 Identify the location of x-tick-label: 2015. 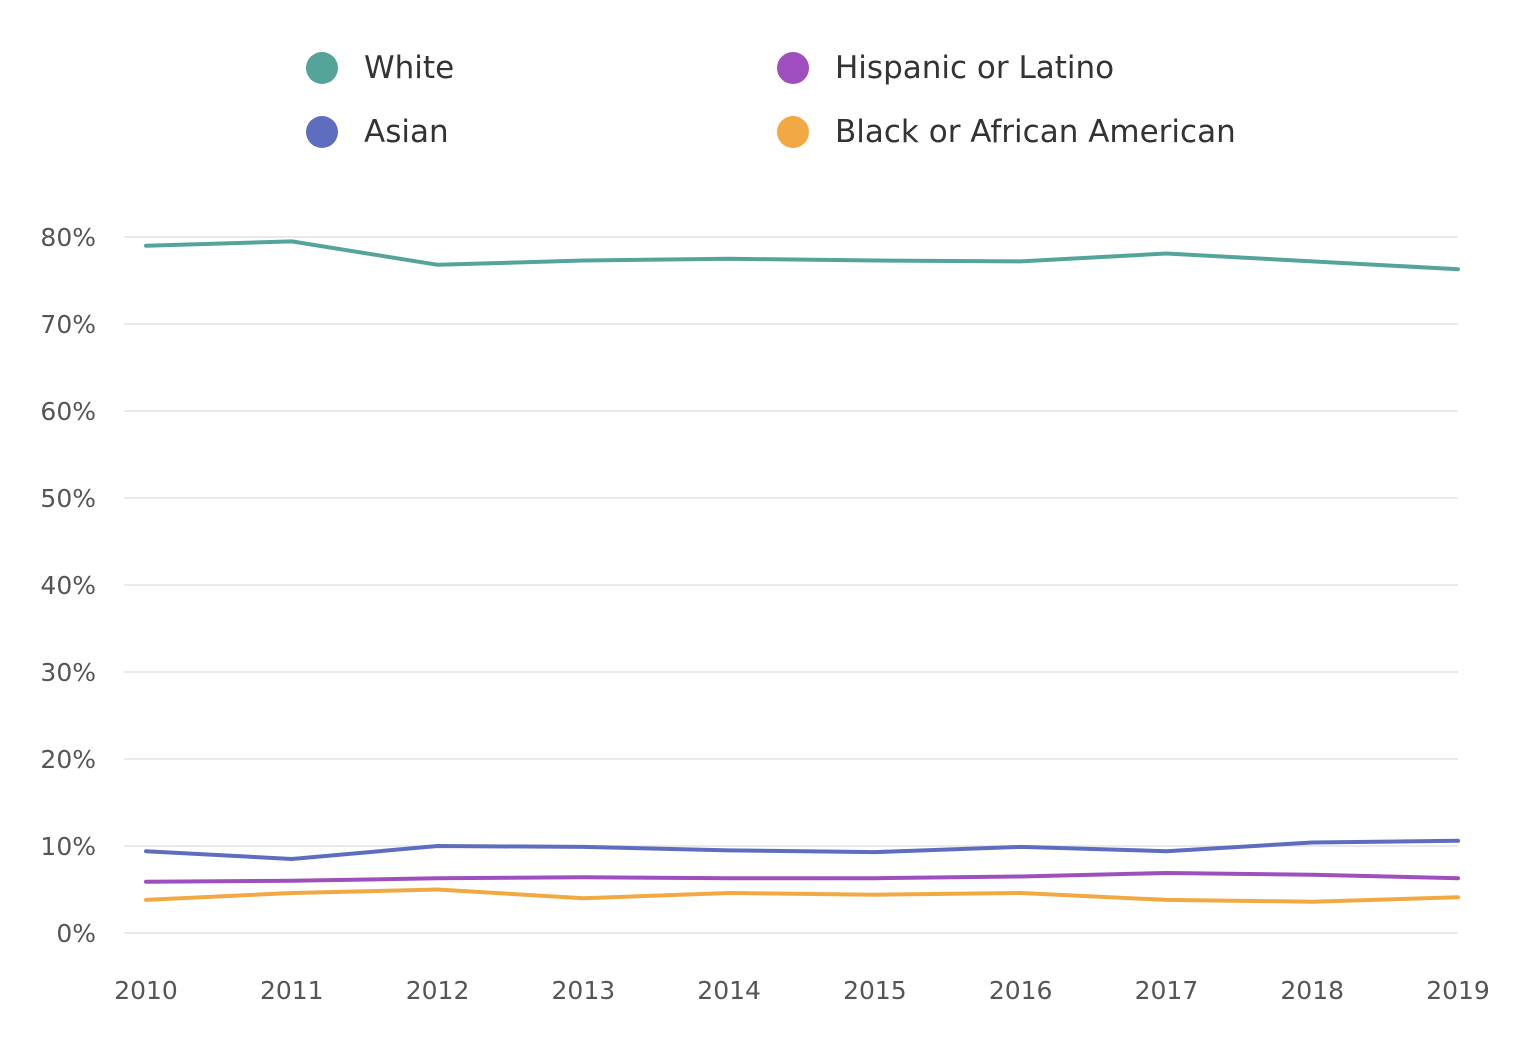
(875, 990).